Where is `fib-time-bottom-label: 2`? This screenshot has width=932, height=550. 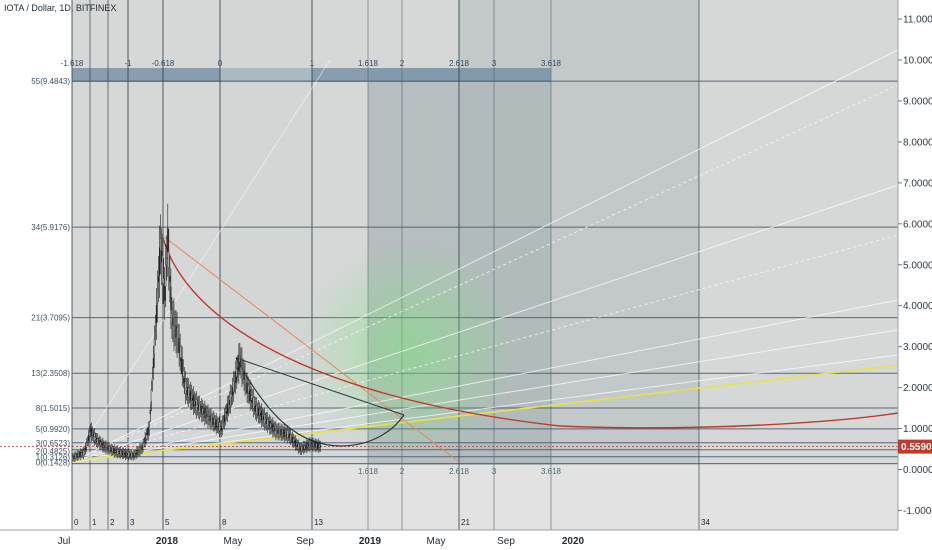
fib-time-bottom-label: 2 is located at coordinates (402, 471).